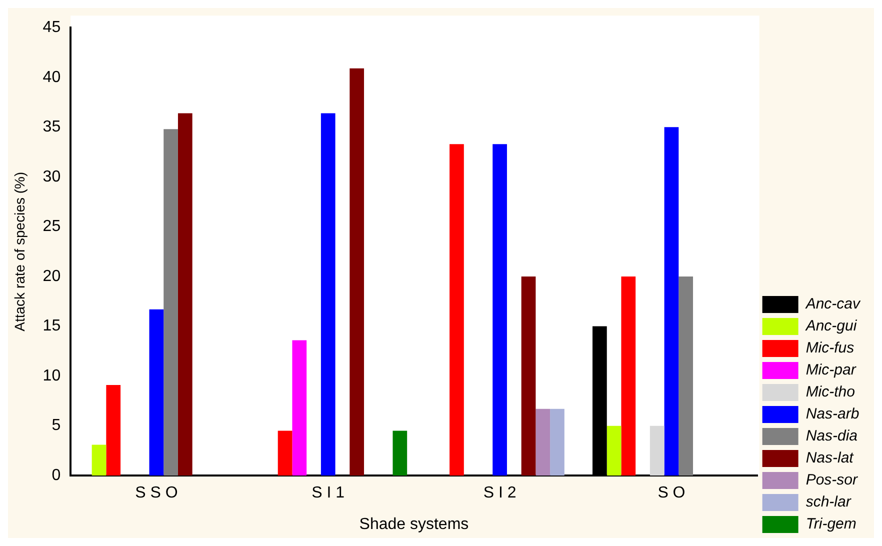 The width and height of the screenshot is (882, 546). What do you see at coordinates (833, 304) in the screenshot?
I see `legend-label: Anc-cav` at bounding box center [833, 304].